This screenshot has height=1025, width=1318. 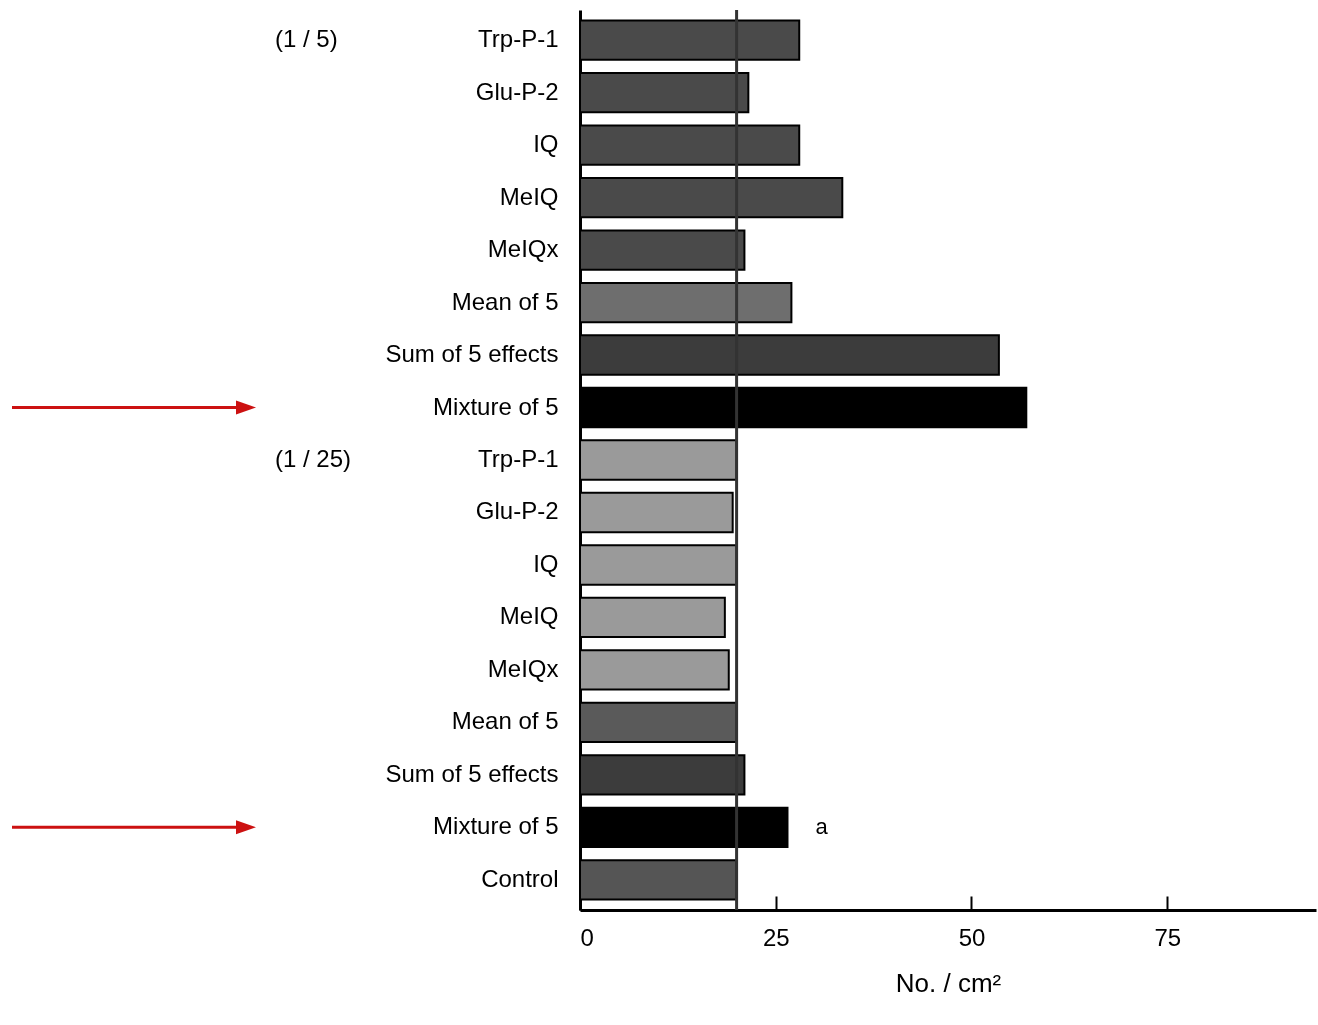 What do you see at coordinates (313, 458) in the screenshot?
I see `text: (1 / 25)` at bounding box center [313, 458].